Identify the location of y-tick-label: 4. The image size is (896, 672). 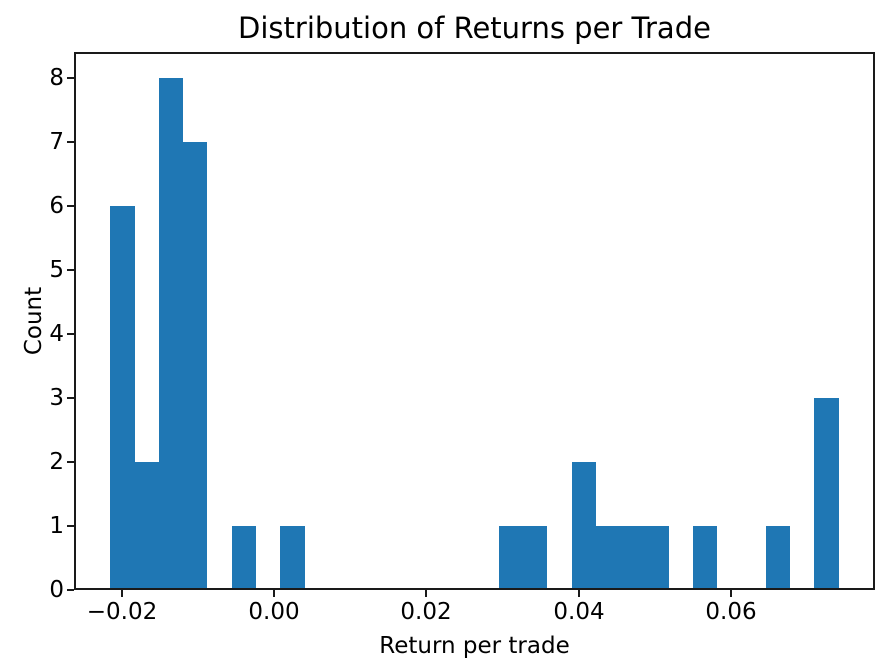
(56, 334).